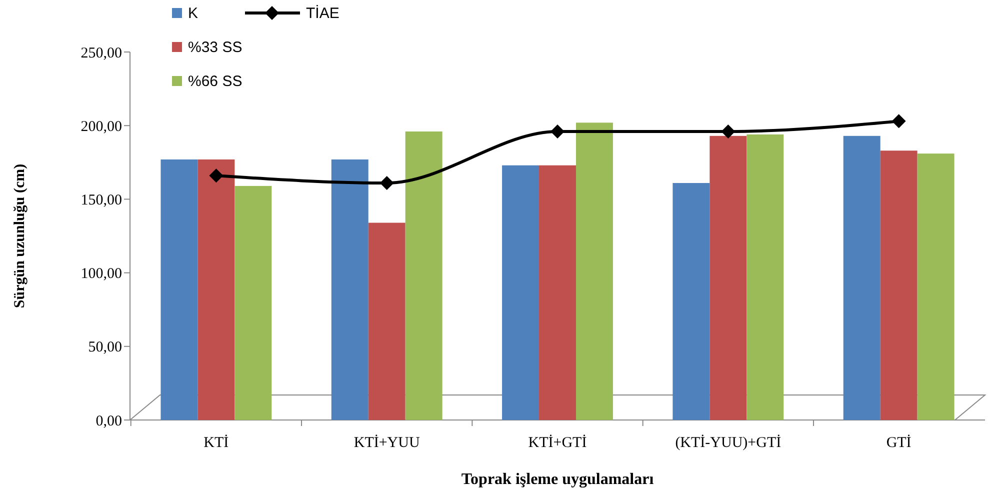  What do you see at coordinates (215, 47) in the screenshot?
I see `legend-label: %33 SS` at bounding box center [215, 47].